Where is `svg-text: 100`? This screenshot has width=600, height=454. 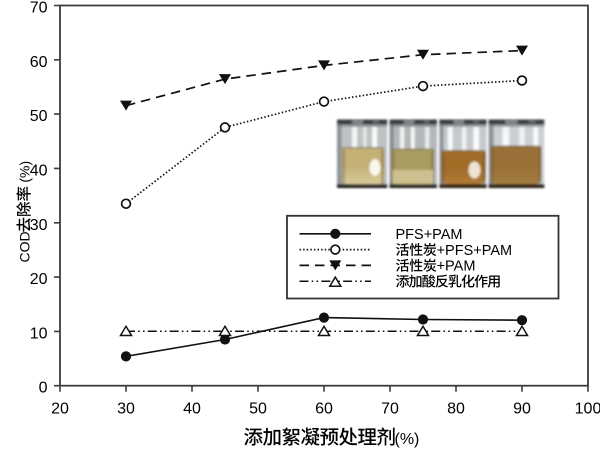
svg-text: 100 is located at coordinates (587, 409).